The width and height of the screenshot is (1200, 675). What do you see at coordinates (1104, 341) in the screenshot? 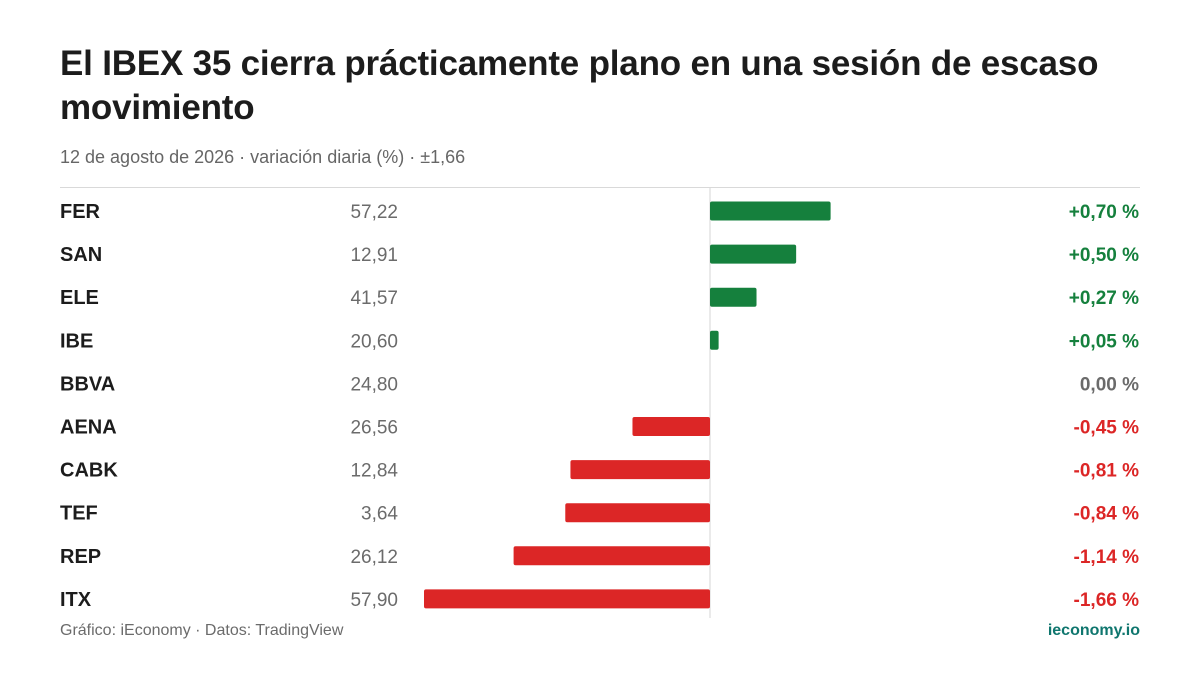
I see `change-label: +0,05 %` at bounding box center [1104, 341].